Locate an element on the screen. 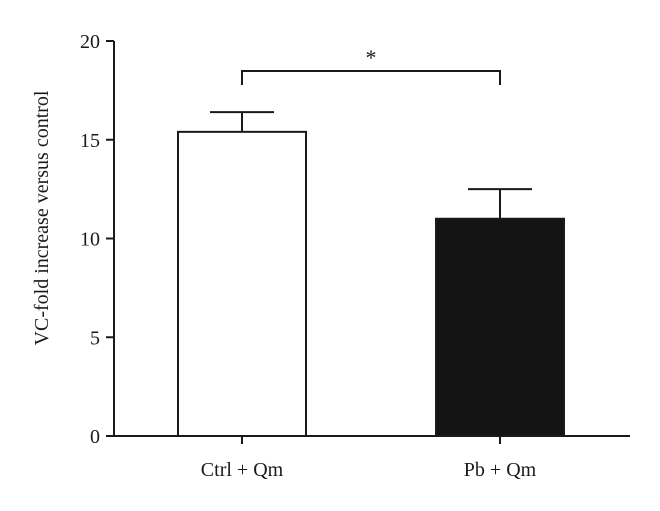 Image resolution: width=660 pixels, height=511 pixels. significance-bracket: * is located at coordinates (371, 65).